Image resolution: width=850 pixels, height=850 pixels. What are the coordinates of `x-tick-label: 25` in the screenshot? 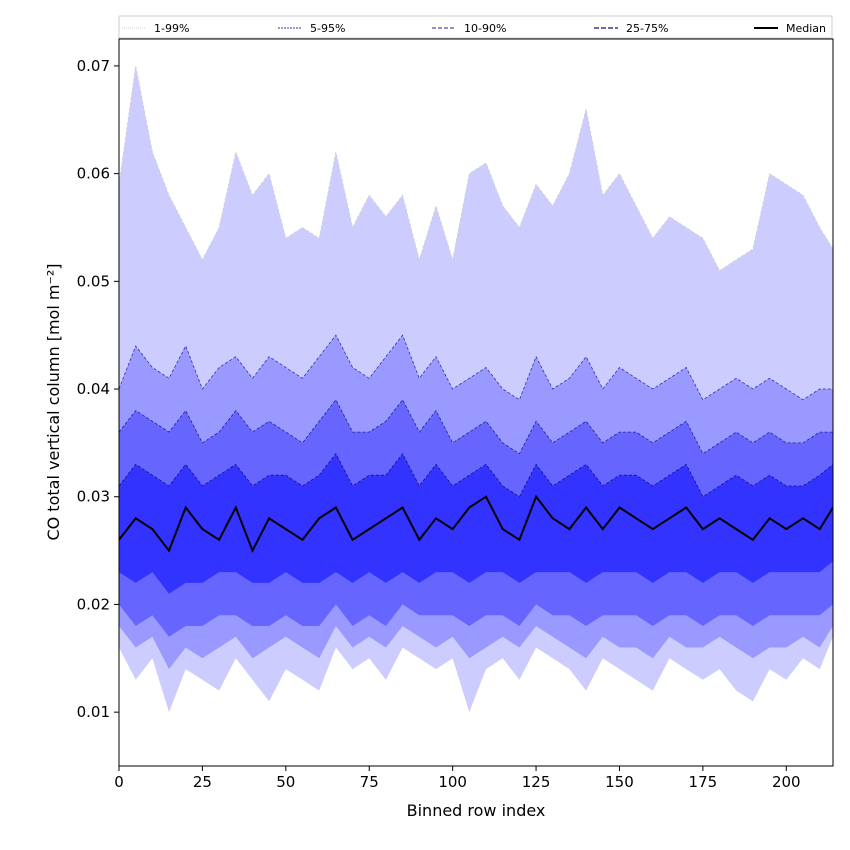 It's located at (202, 782).